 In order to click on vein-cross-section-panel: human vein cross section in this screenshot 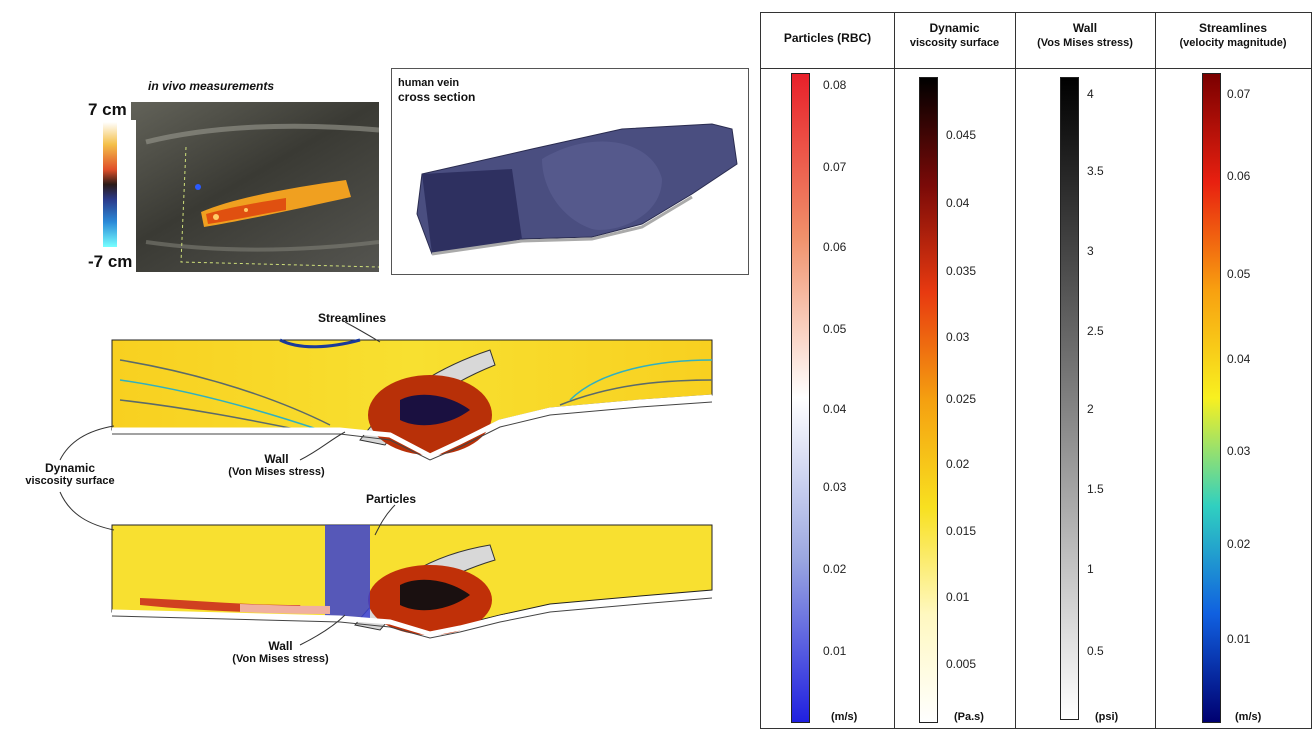, I will do `click(570, 171)`.